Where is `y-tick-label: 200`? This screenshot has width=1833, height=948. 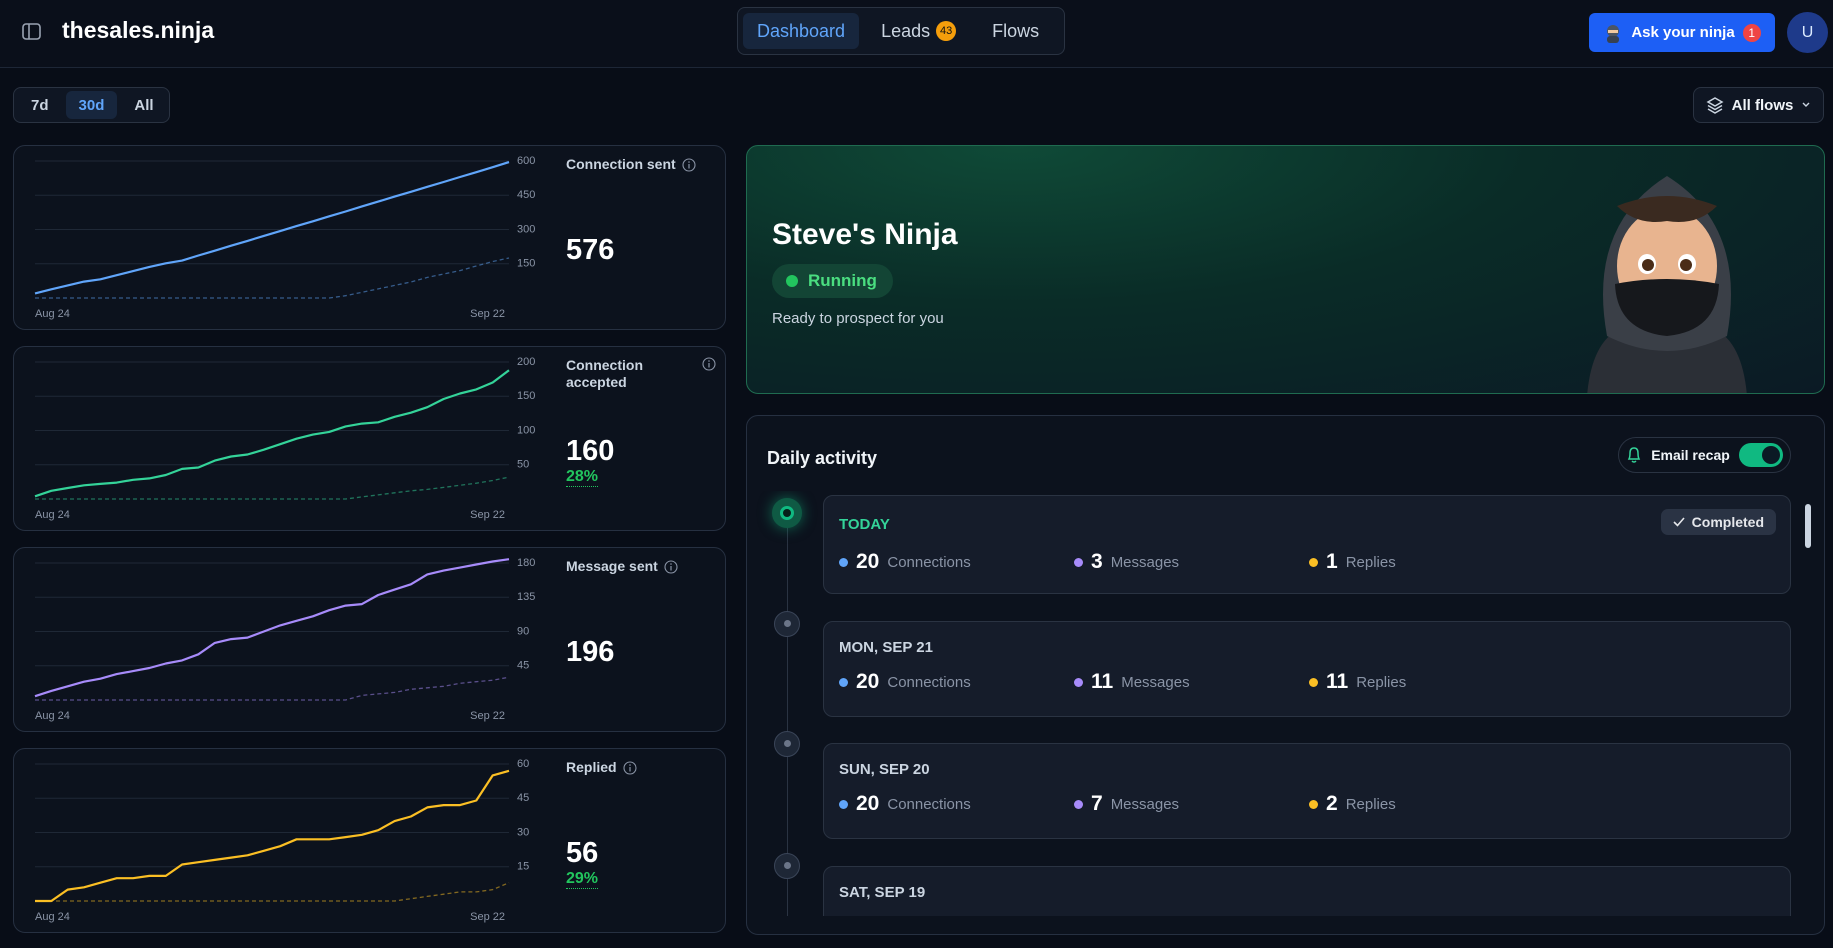 y-tick-label: 200 is located at coordinates (526, 362).